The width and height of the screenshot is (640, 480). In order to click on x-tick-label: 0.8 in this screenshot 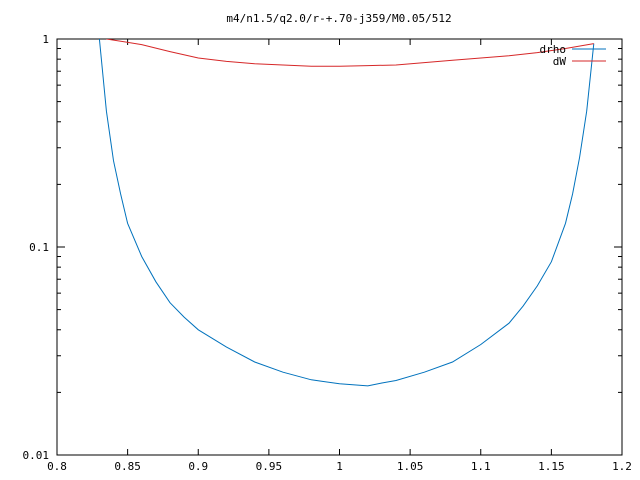, I will do `click(57, 466)`.